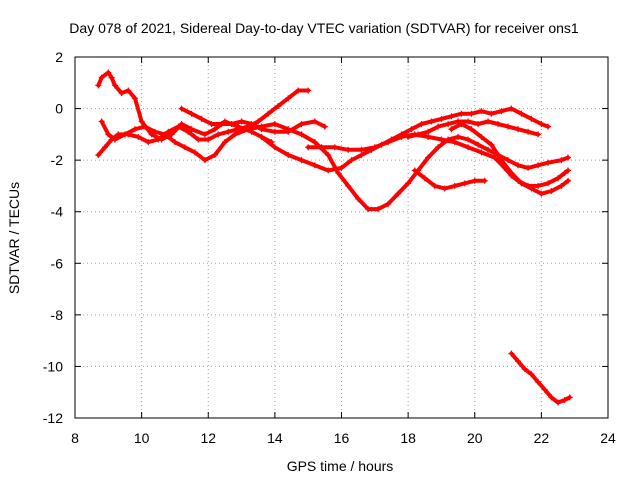  What do you see at coordinates (340, 466) in the screenshot?
I see `x-axis-label: GPS time / hours` at bounding box center [340, 466].